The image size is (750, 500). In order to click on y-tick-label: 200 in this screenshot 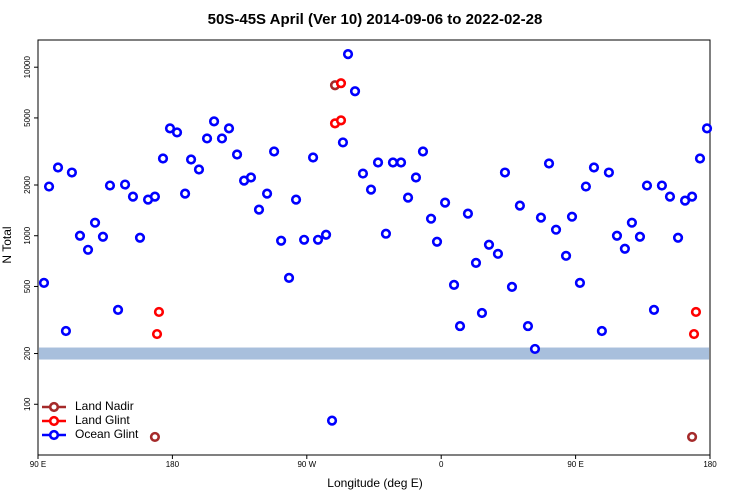, I will do `click(27, 353)`.